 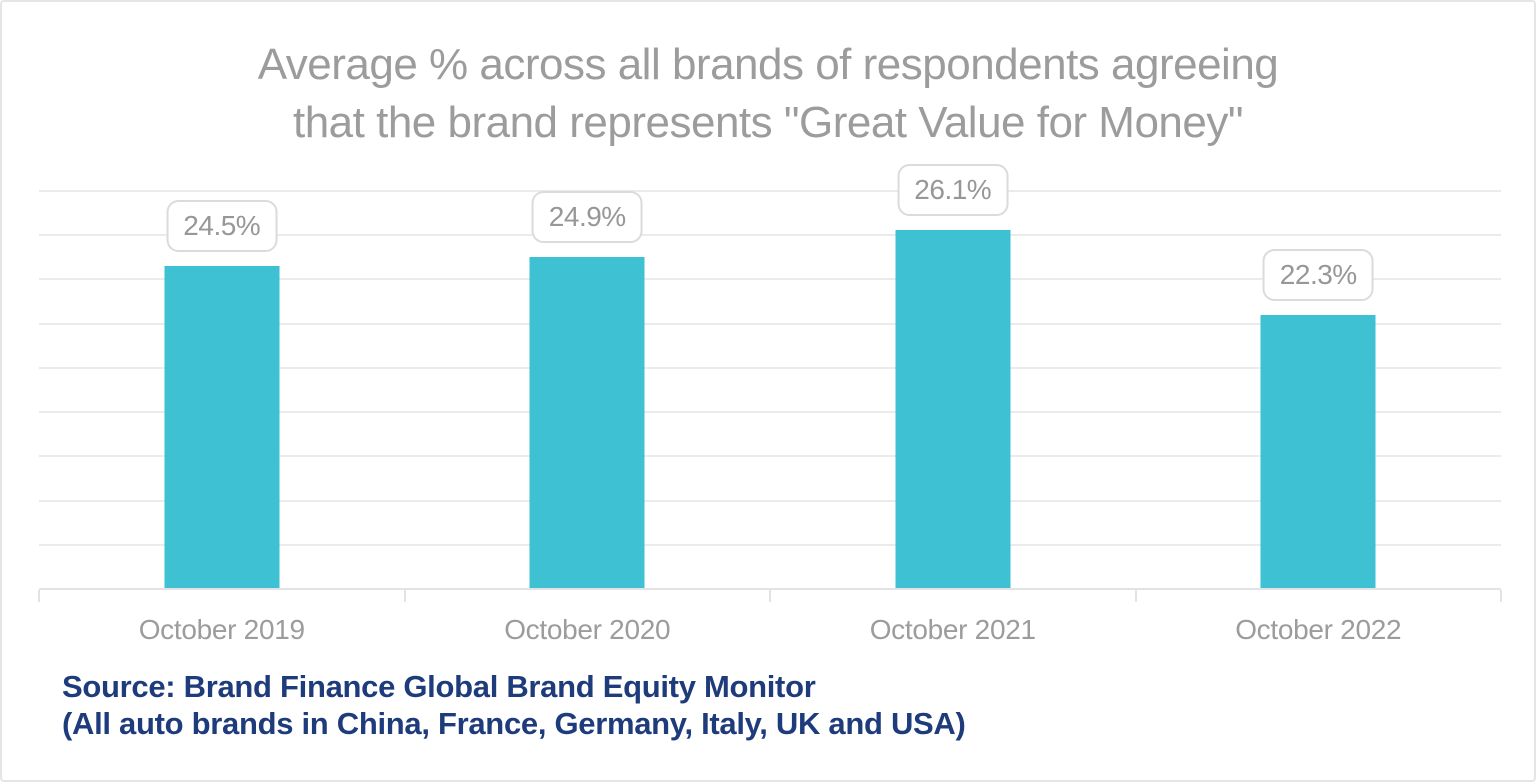 I want to click on x-axis-label: October 2021, so click(x=952, y=629).